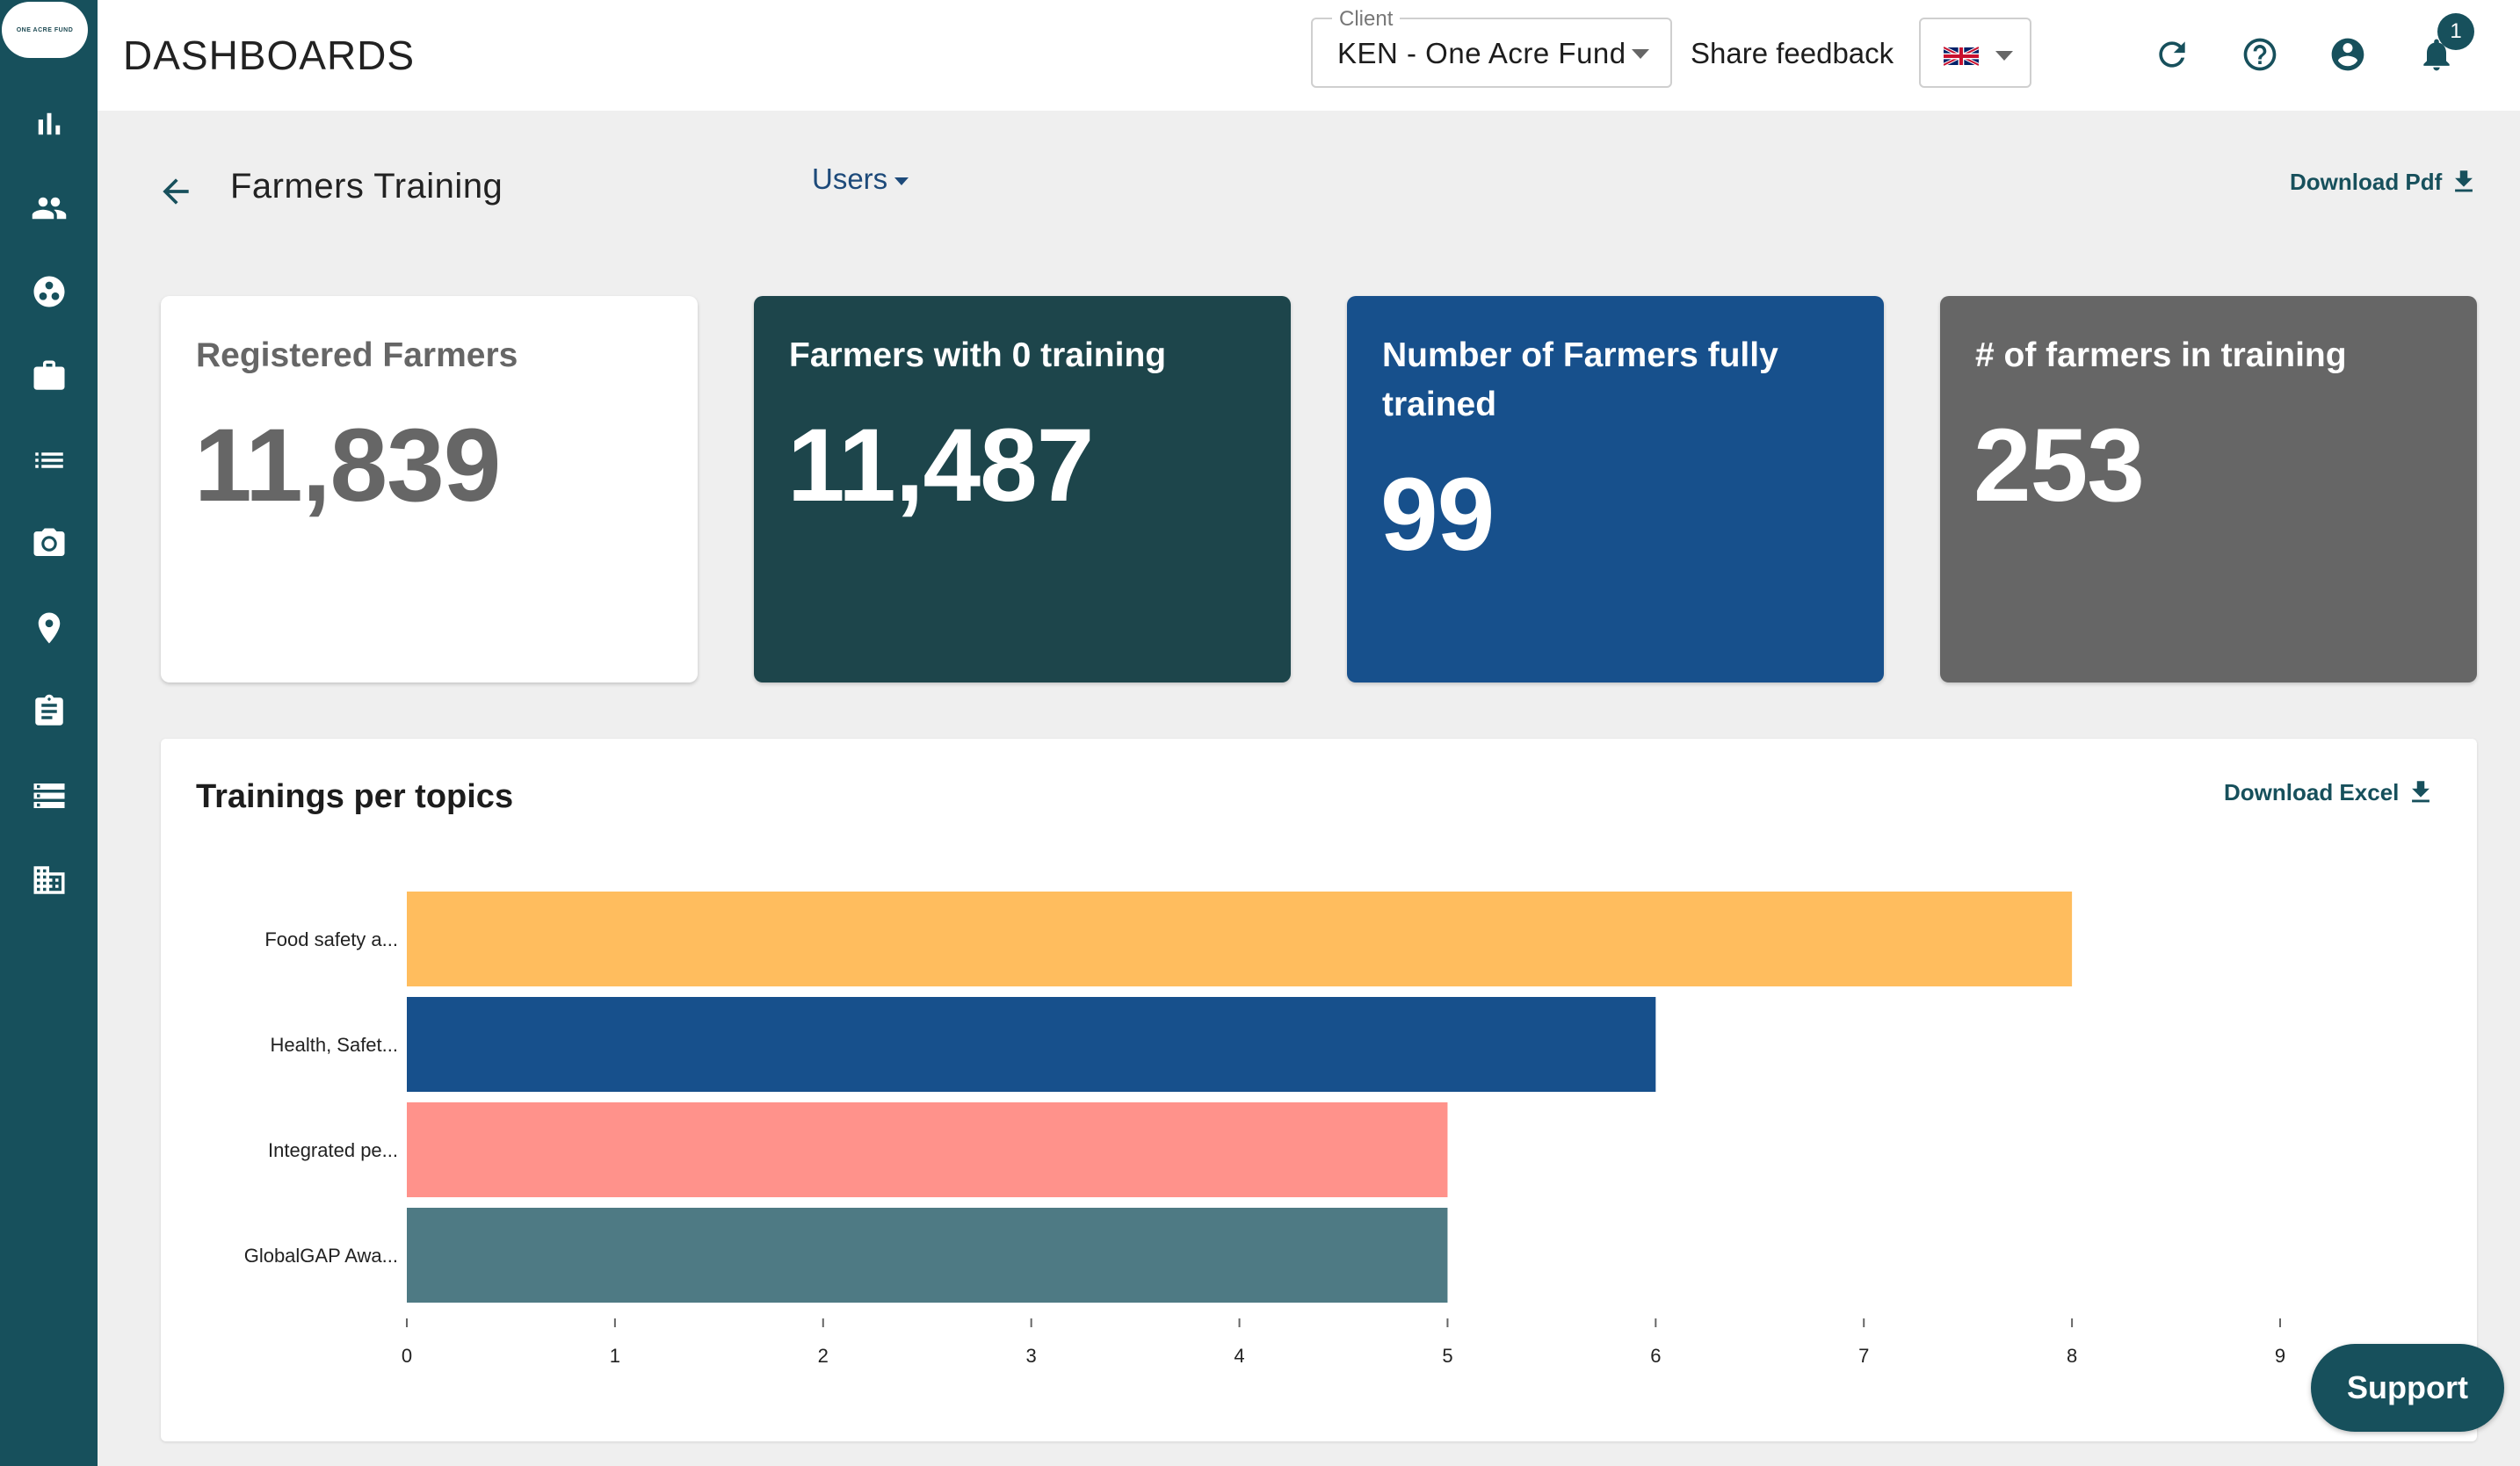  What do you see at coordinates (1437, 515) in the screenshot?
I see `stat-card-value: 99` at bounding box center [1437, 515].